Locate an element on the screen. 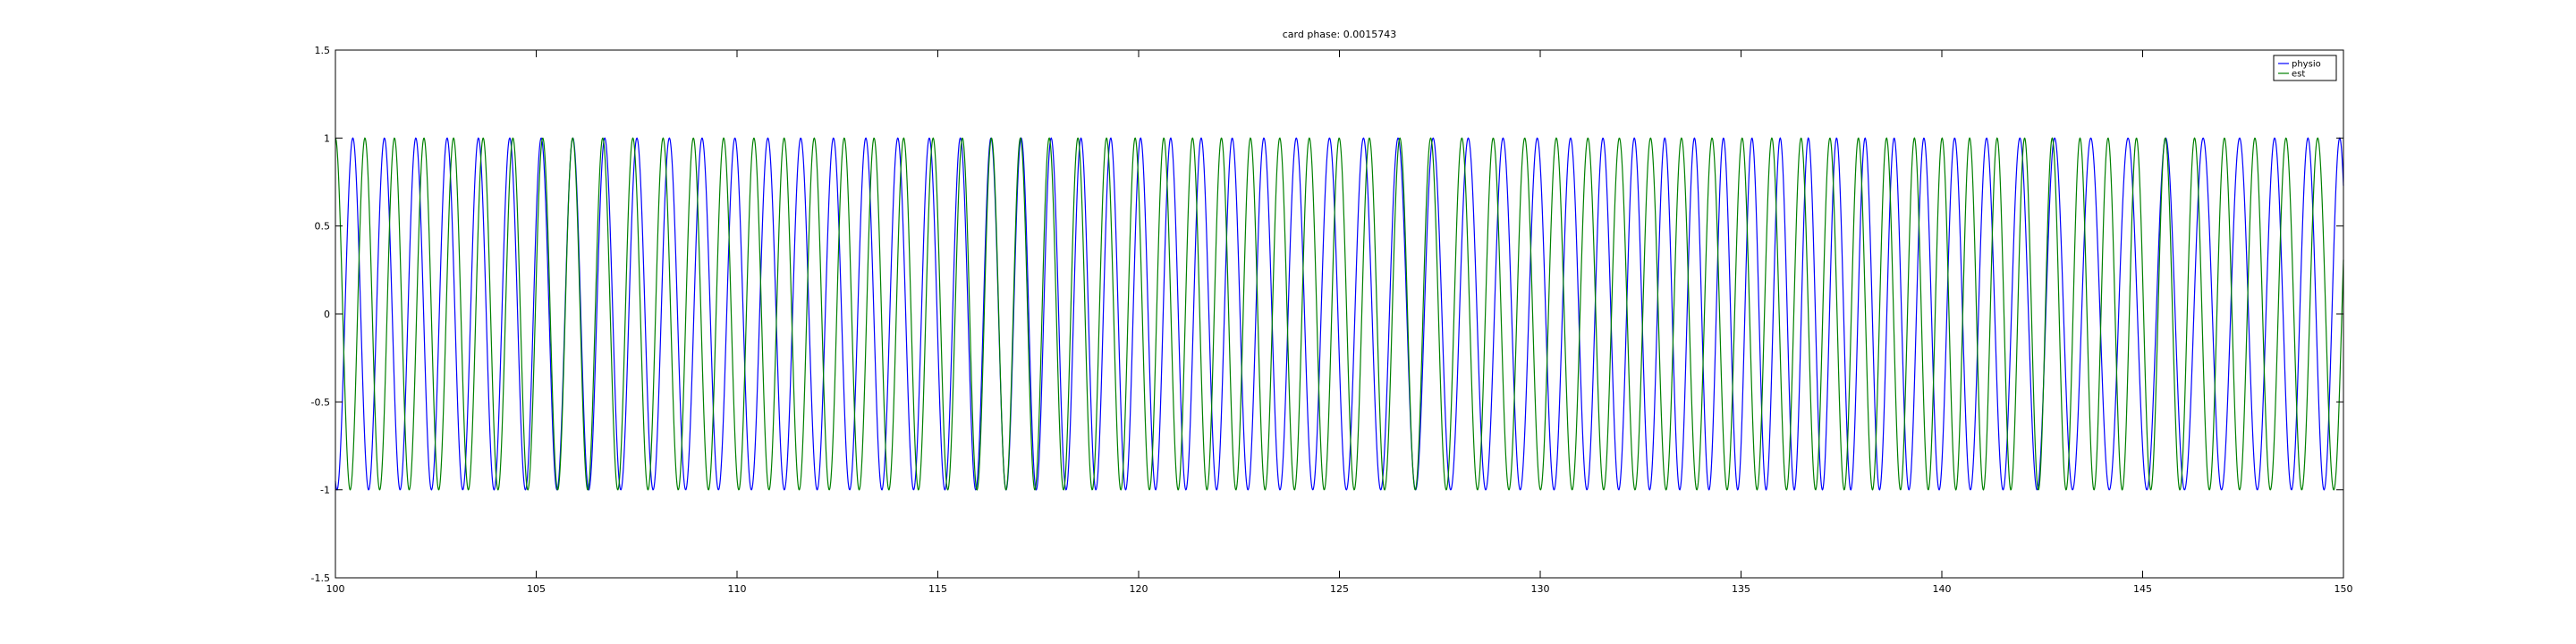 This screenshot has width=2576, height=644. x-tick-label: 100 is located at coordinates (335, 589).